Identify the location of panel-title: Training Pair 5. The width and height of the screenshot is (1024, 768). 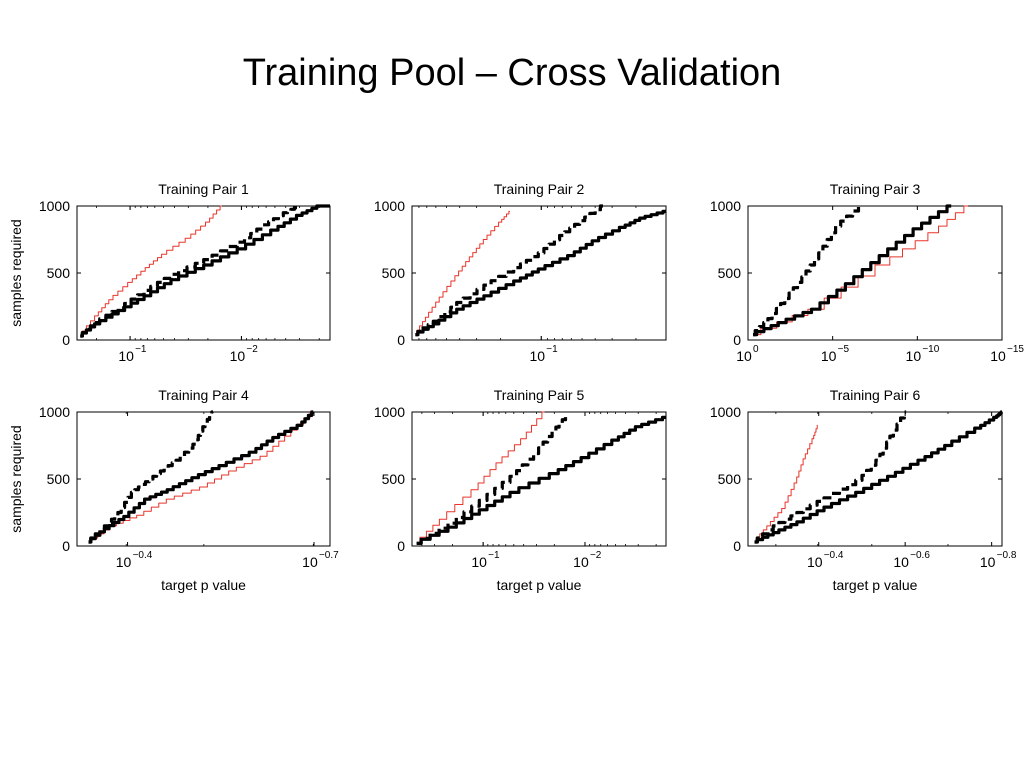
(539, 395).